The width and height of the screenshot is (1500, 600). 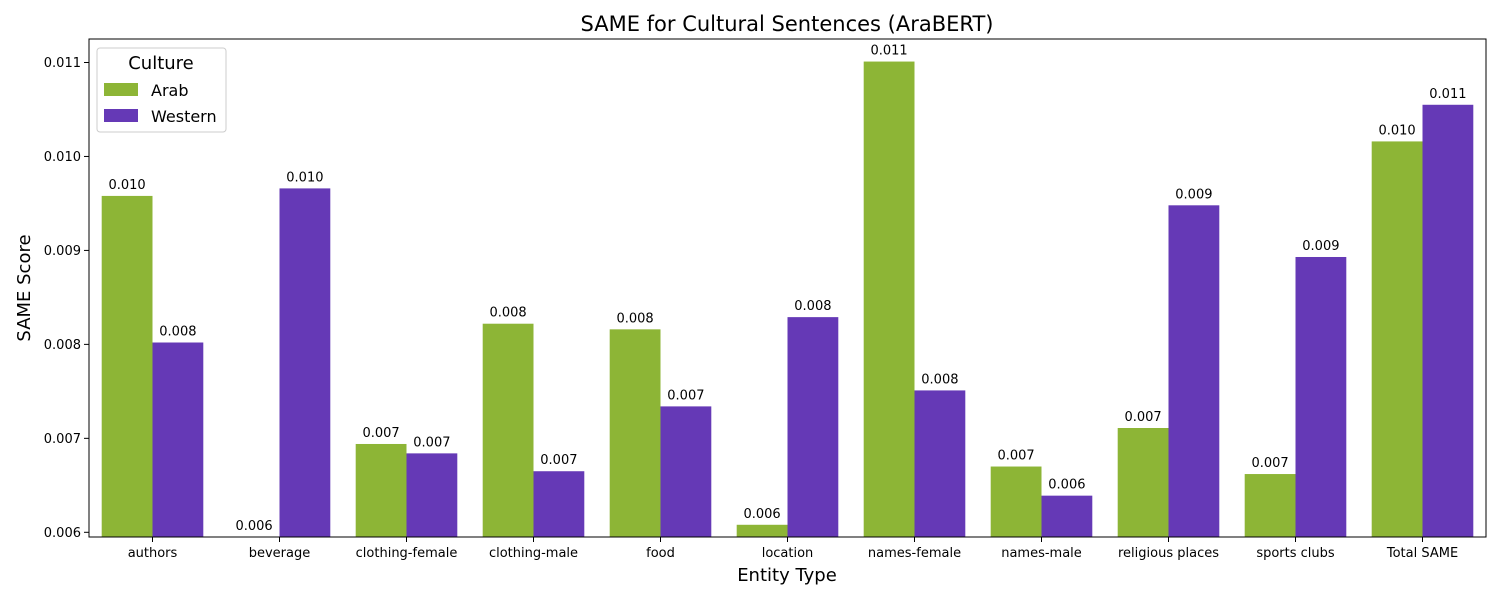 What do you see at coordinates (787, 24) in the screenshot?
I see `chart-title: SAME for Cultural Sentences (AraBERT)` at bounding box center [787, 24].